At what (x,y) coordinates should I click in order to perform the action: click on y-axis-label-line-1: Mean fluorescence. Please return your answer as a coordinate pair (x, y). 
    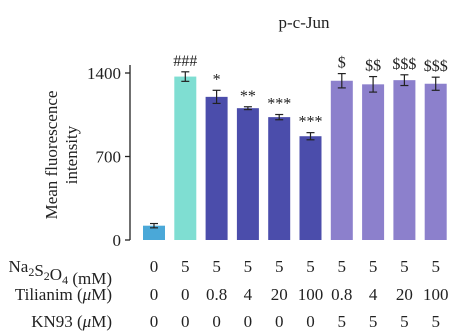
    Looking at the image, I should click on (51, 155).